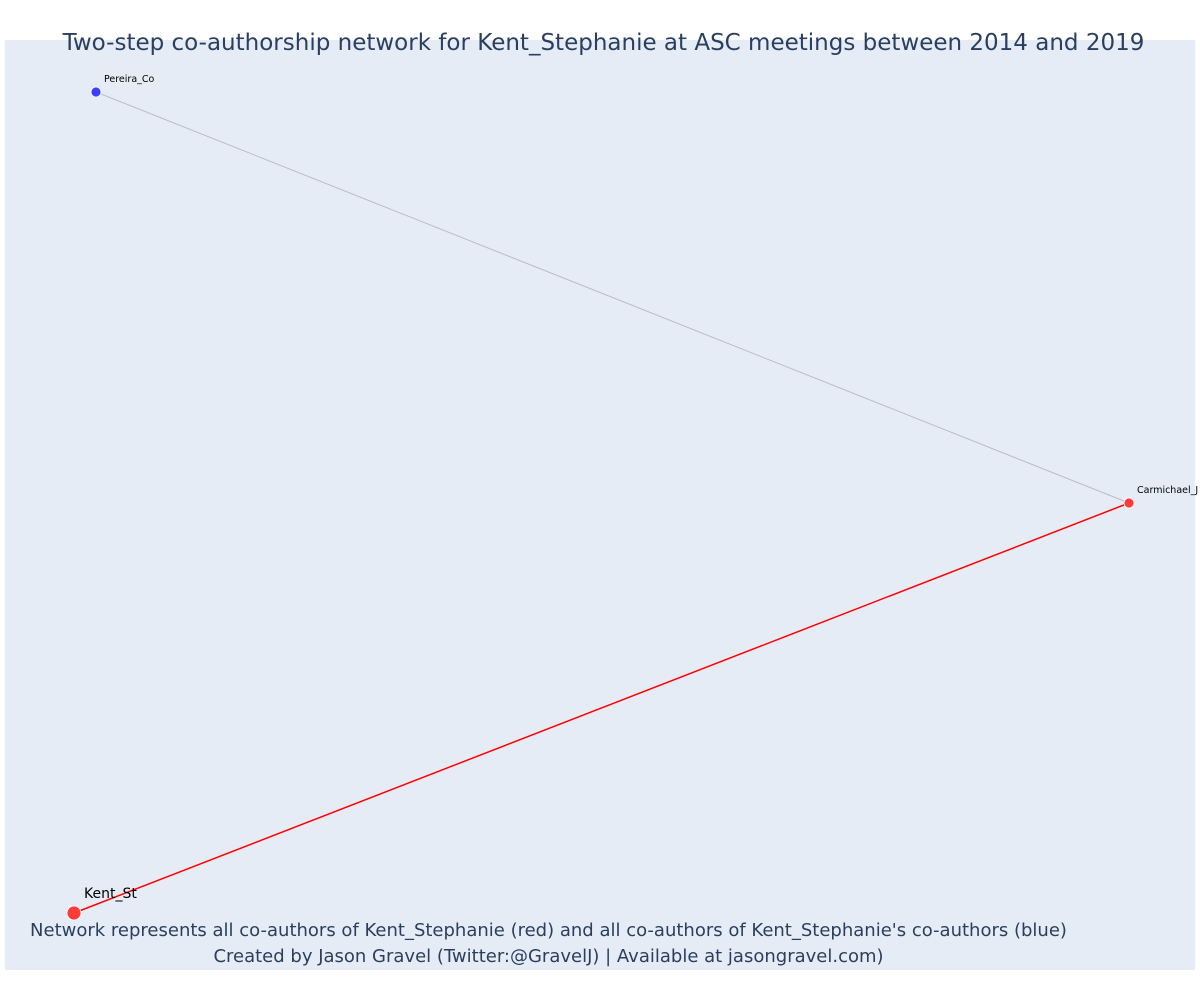 The image size is (1200, 1000). I want to click on node-label-kent: Kent_St, so click(110, 894).